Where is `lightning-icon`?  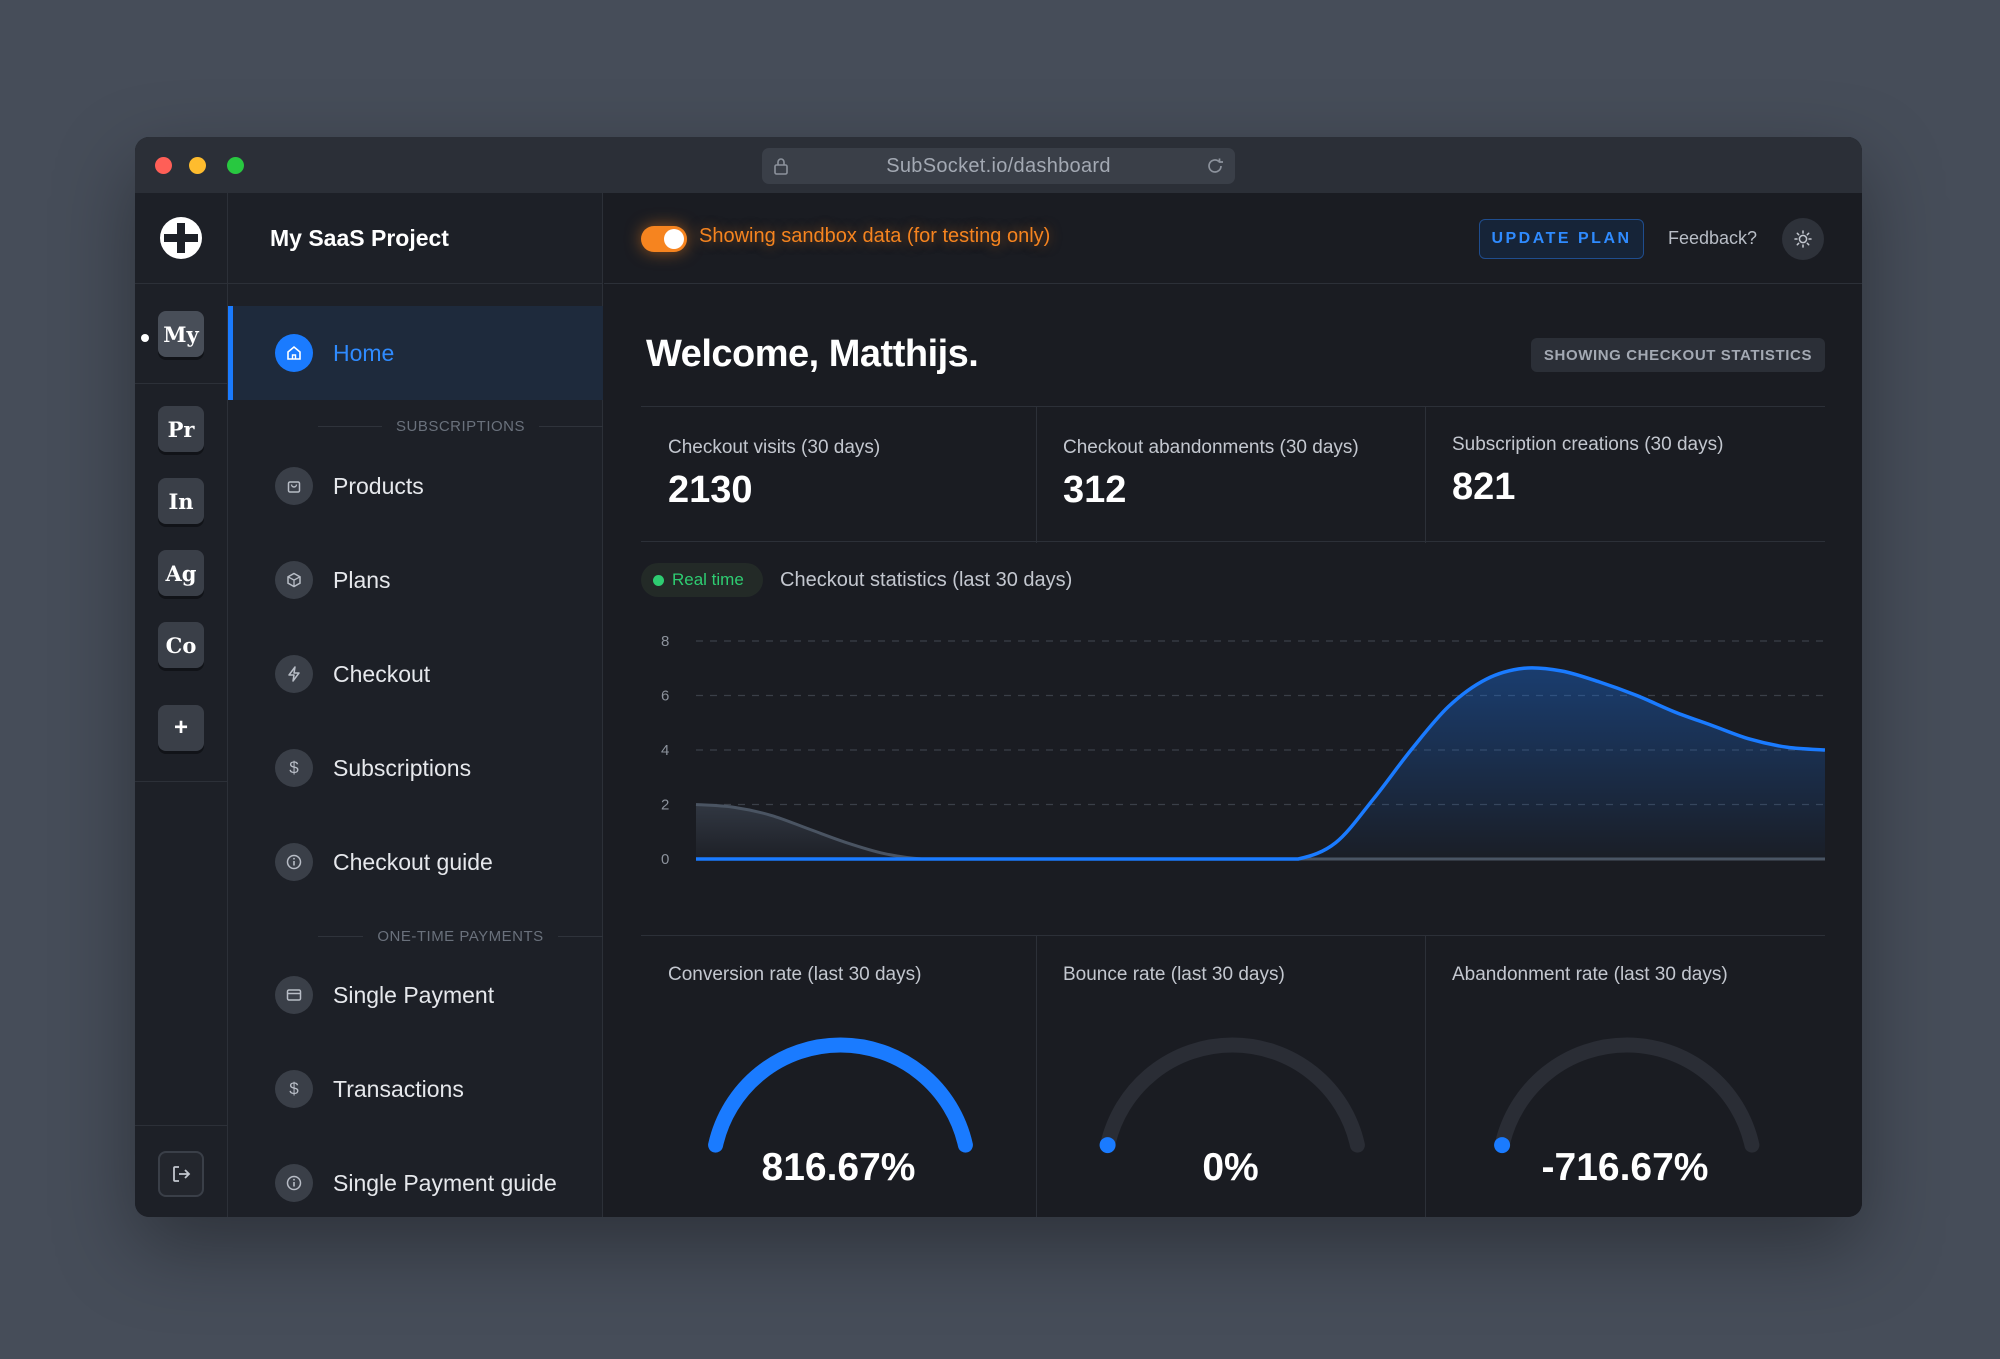
lightning-icon is located at coordinates (294, 674).